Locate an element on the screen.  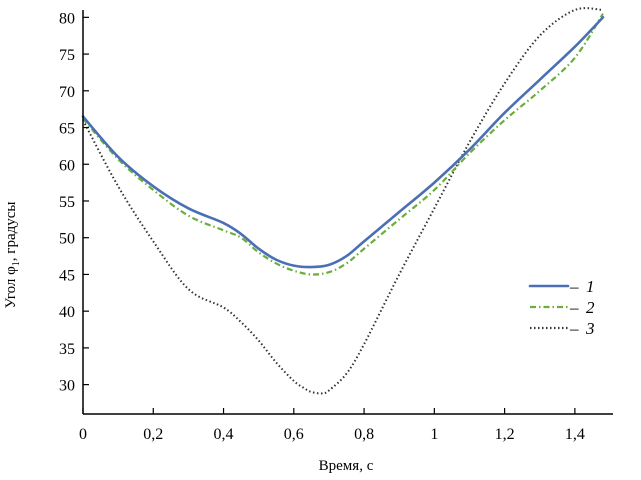
y-tick-label: 30 is located at coordinates (67, 386).